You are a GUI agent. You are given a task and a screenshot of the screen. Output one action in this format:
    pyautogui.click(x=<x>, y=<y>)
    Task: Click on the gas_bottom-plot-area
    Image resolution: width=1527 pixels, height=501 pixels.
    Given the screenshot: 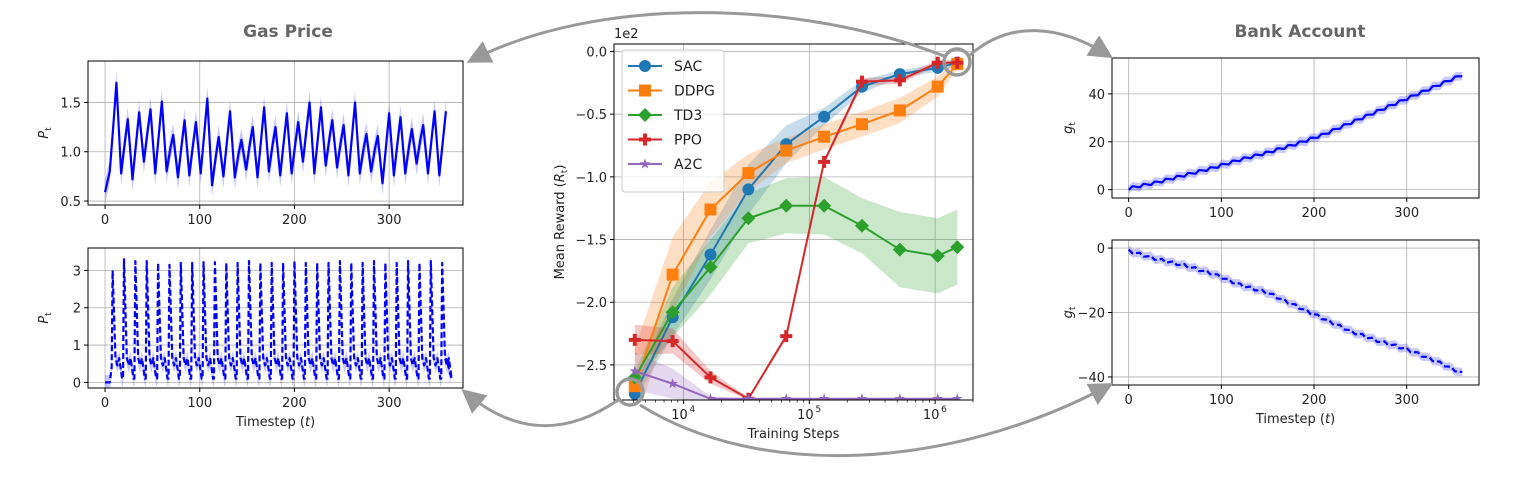 What is the action you would take?
    pyautogui.click(x=279, y=319)
    